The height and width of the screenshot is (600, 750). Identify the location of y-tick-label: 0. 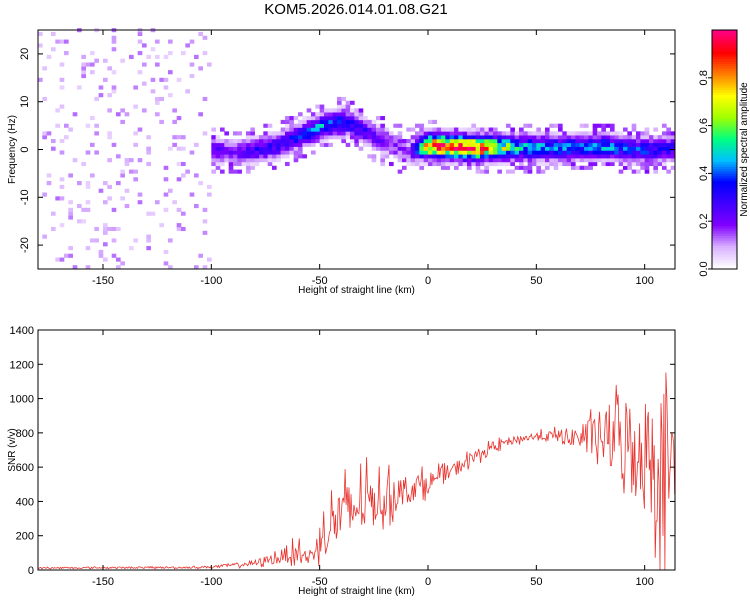
(25, 149).